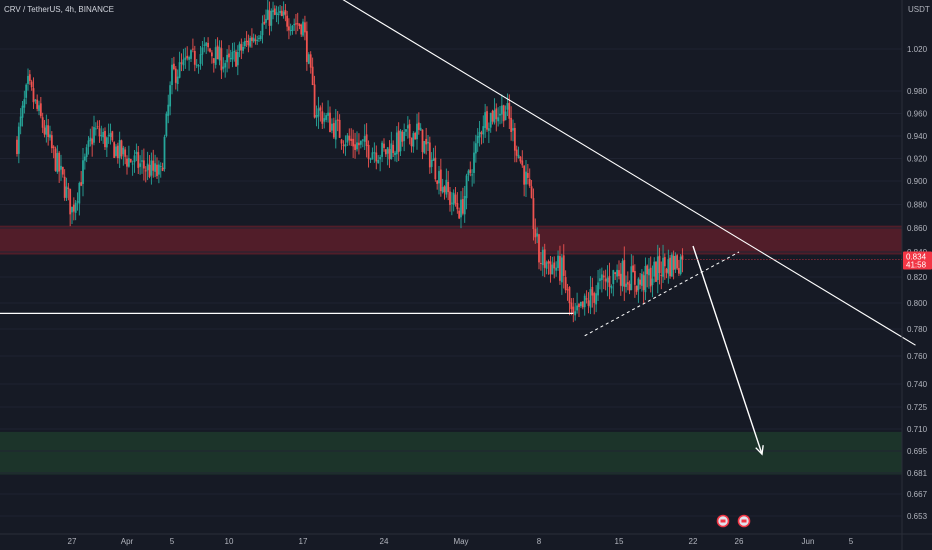  What do you see at coordinates (662, 294) in the screenshot?
I see `rising-support-line` at bounding box center [662, 294].